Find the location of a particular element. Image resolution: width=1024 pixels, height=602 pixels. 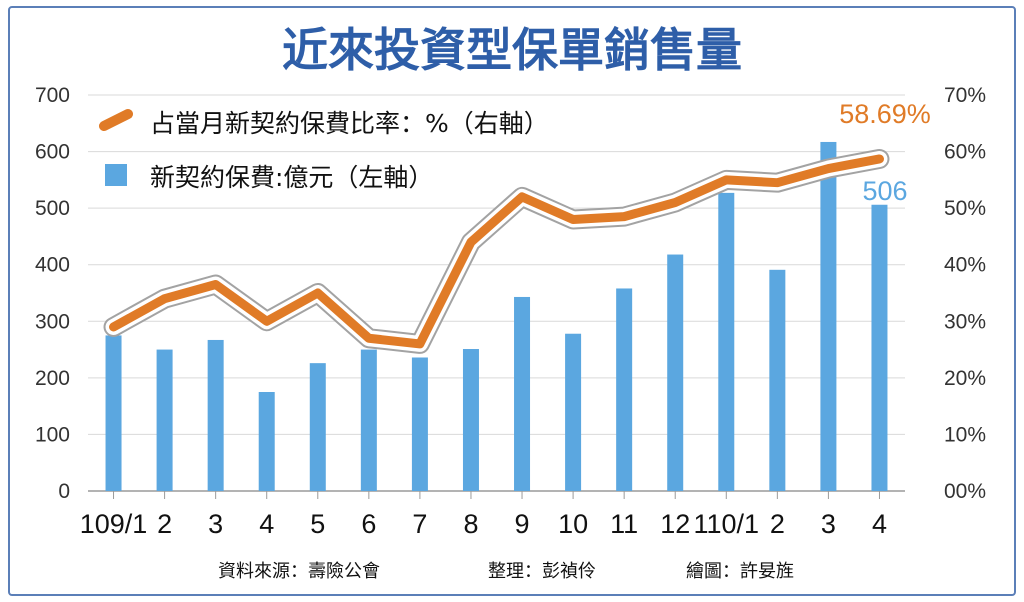

y-right-tick-label: 30% is located at coordinates (965, 321).